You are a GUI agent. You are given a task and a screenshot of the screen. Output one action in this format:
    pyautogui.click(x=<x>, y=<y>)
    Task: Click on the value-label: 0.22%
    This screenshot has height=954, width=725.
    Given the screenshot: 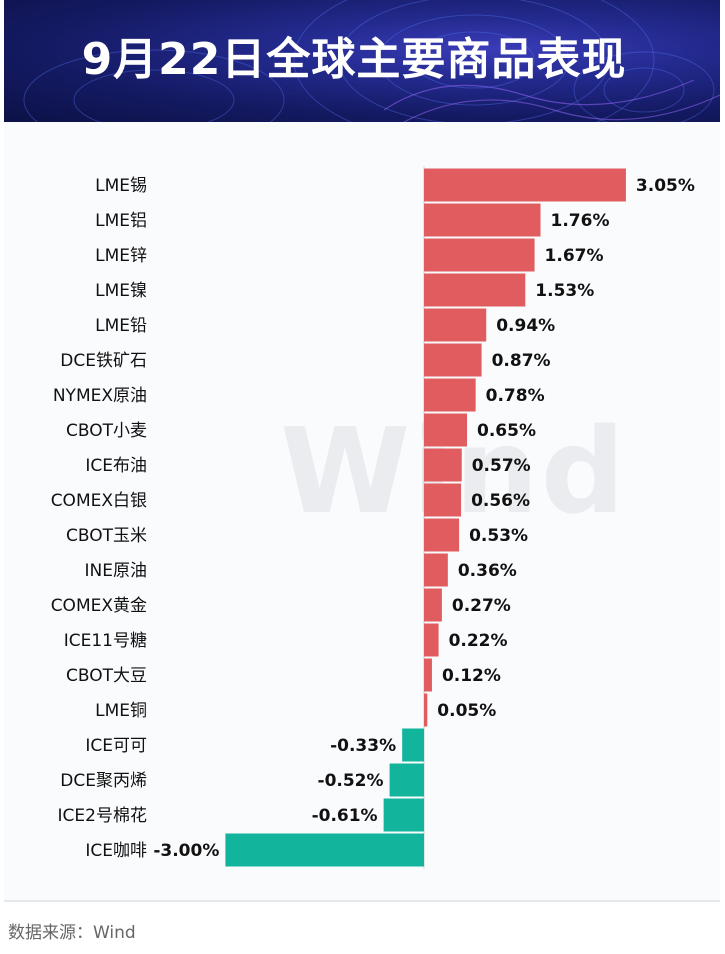 What is the action you would take?
    pyautogui.click(x=478, y=641)
    